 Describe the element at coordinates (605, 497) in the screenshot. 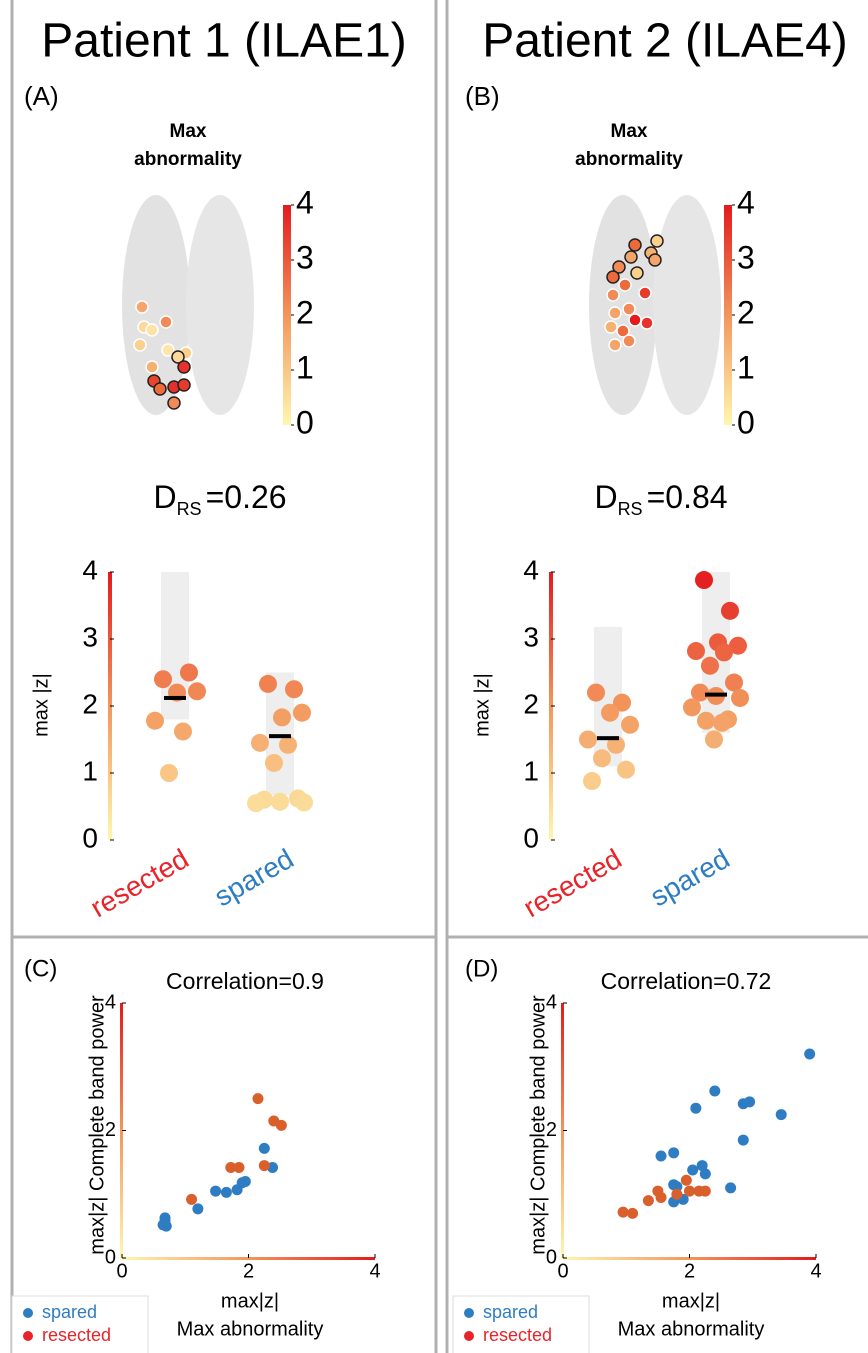

I see `statistic-symbol: D` at that location.